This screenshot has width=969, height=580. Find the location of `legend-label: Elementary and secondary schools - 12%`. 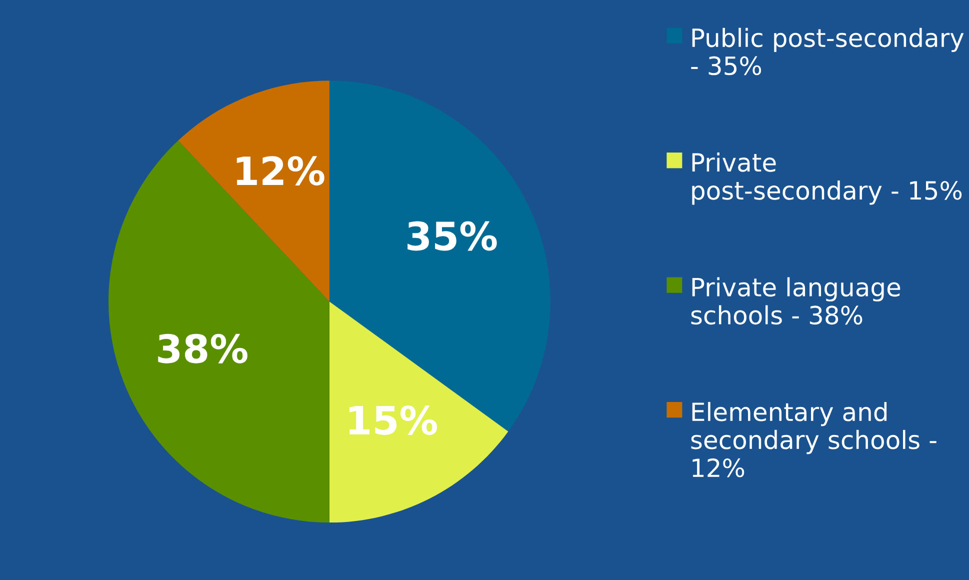

legend-label: Elementary and secondary schools - 12% is located at coordinates (813, 440).